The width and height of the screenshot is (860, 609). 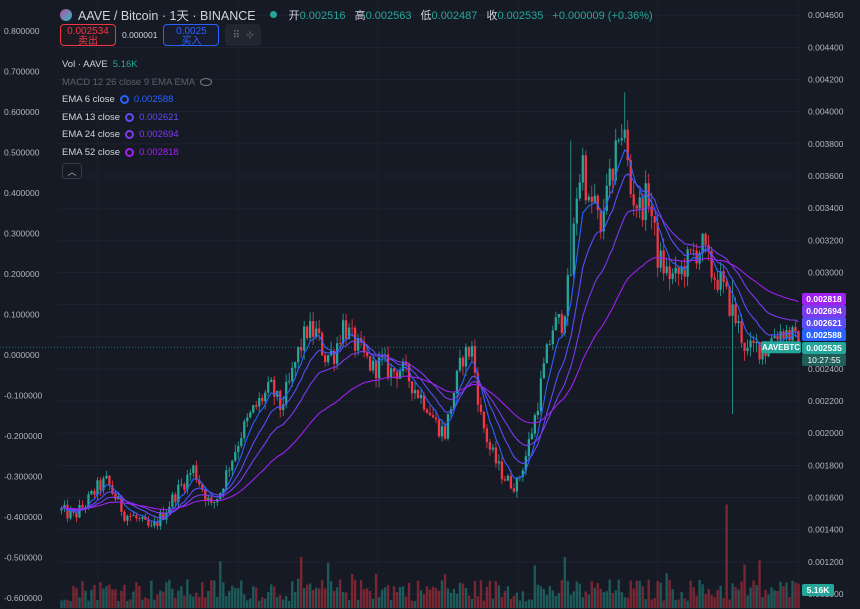 What do you see at coordinates (118, 100) in the screenshot?
I see `legend-ema-6: EMA 6 close 0.002588` at bounding box center [118, 100].